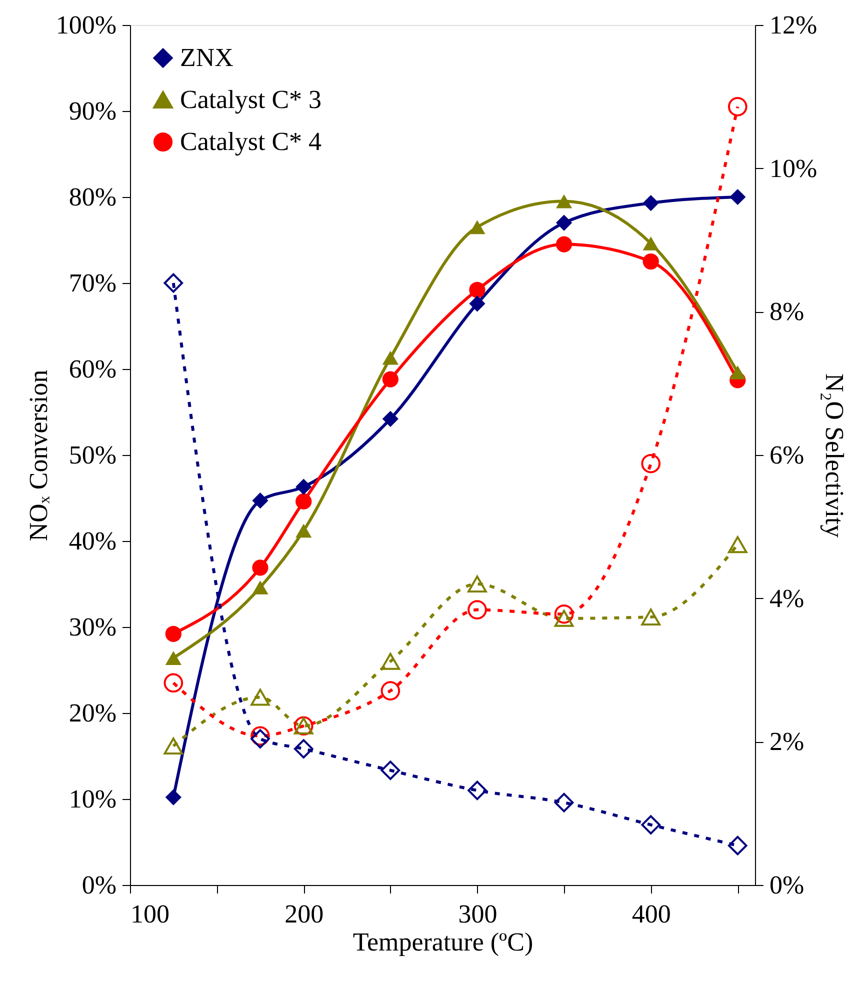 The image size is (858, 983). Describe the element at coordinates (38, 456) in the screenshot. I see `y-axis-title: NOₓ Conversion` at that location.